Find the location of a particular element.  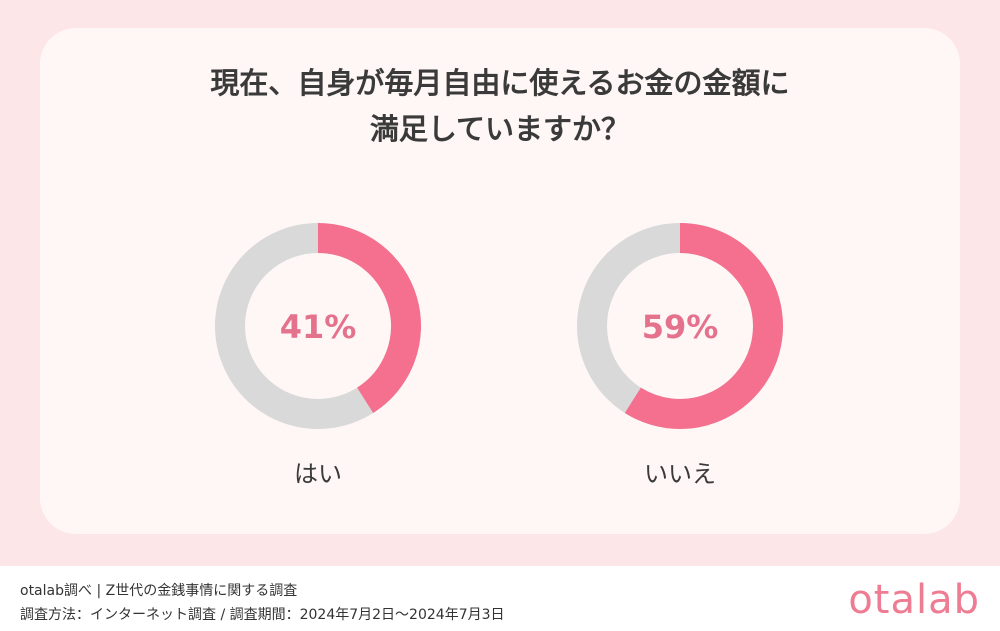

donut-1: 41% はい is located at coordinates (318, 355).